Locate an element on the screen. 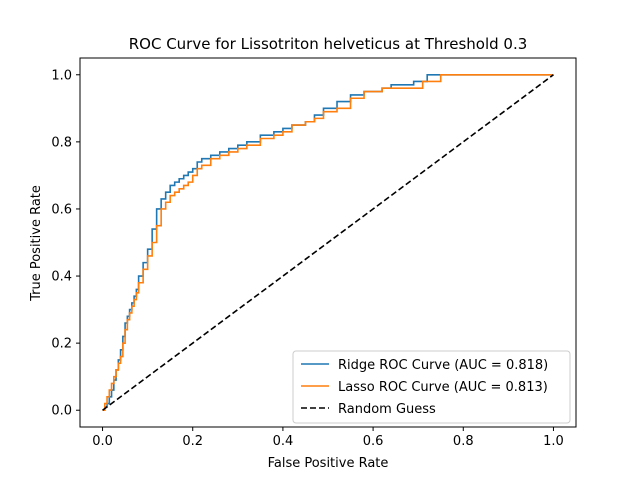 Image resolution: width=640 pixels, height=480 pixels. y-tick-label-2: 0.4 is located at coordinates (61, 277).